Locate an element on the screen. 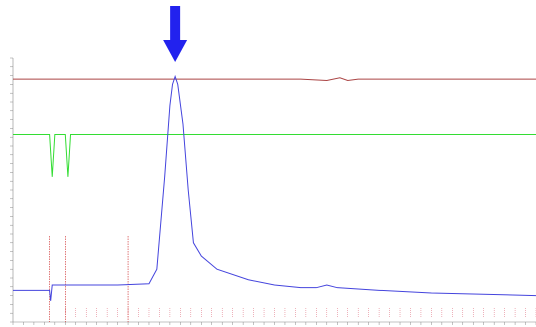 This screenshot has width=536, height=327. x-ticks is located at coordinates (274, 316).